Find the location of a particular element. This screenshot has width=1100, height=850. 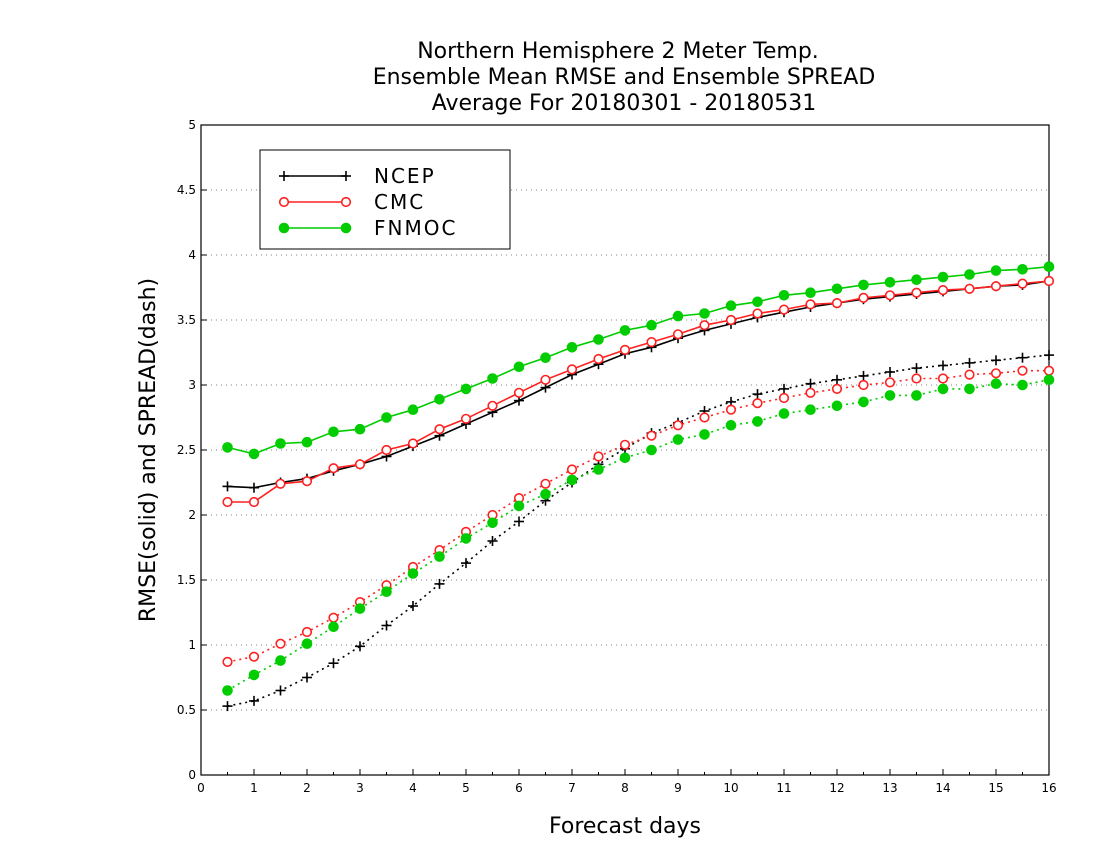

y-tick-label: 5 is located at coordinates (192, 125).